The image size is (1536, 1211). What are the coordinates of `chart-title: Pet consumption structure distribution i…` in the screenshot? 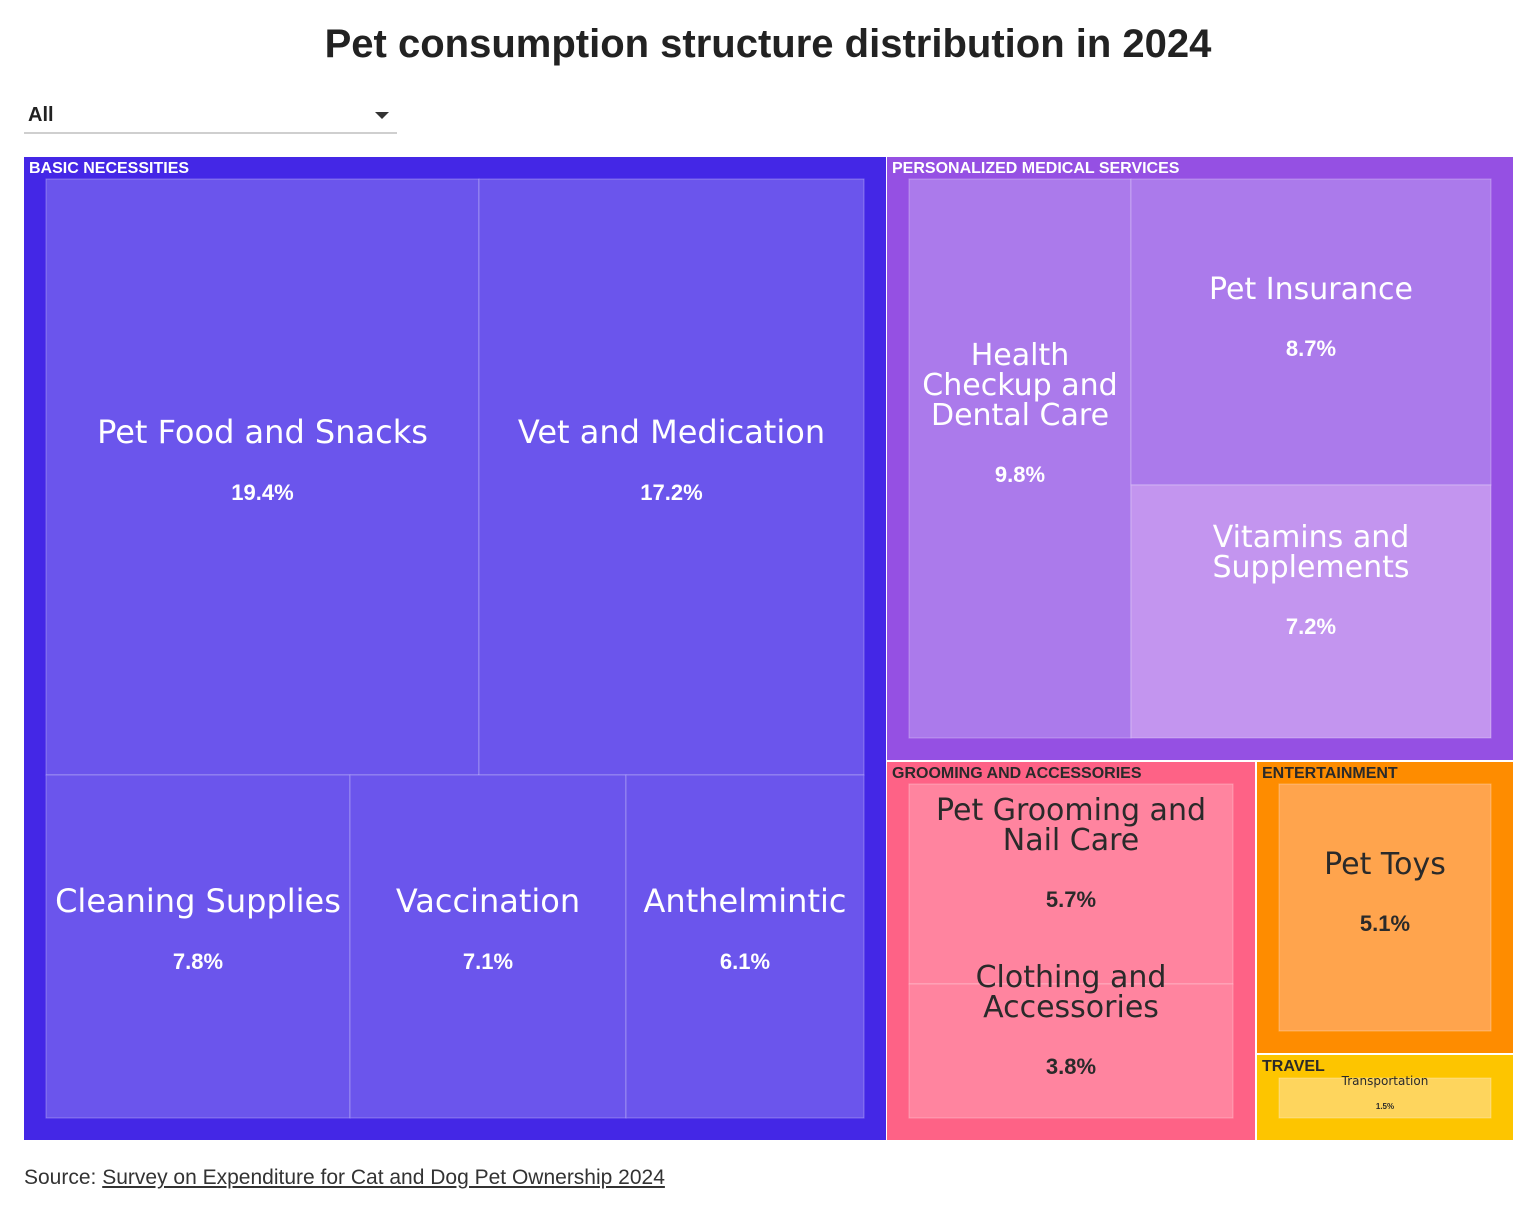 It's located at (768, 44).